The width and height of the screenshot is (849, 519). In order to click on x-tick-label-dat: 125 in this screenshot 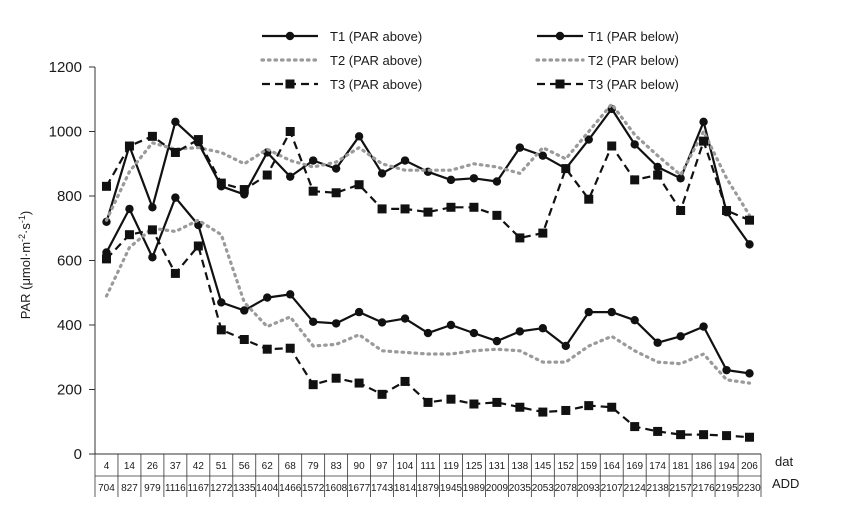, I will do `click(474, 466)`.